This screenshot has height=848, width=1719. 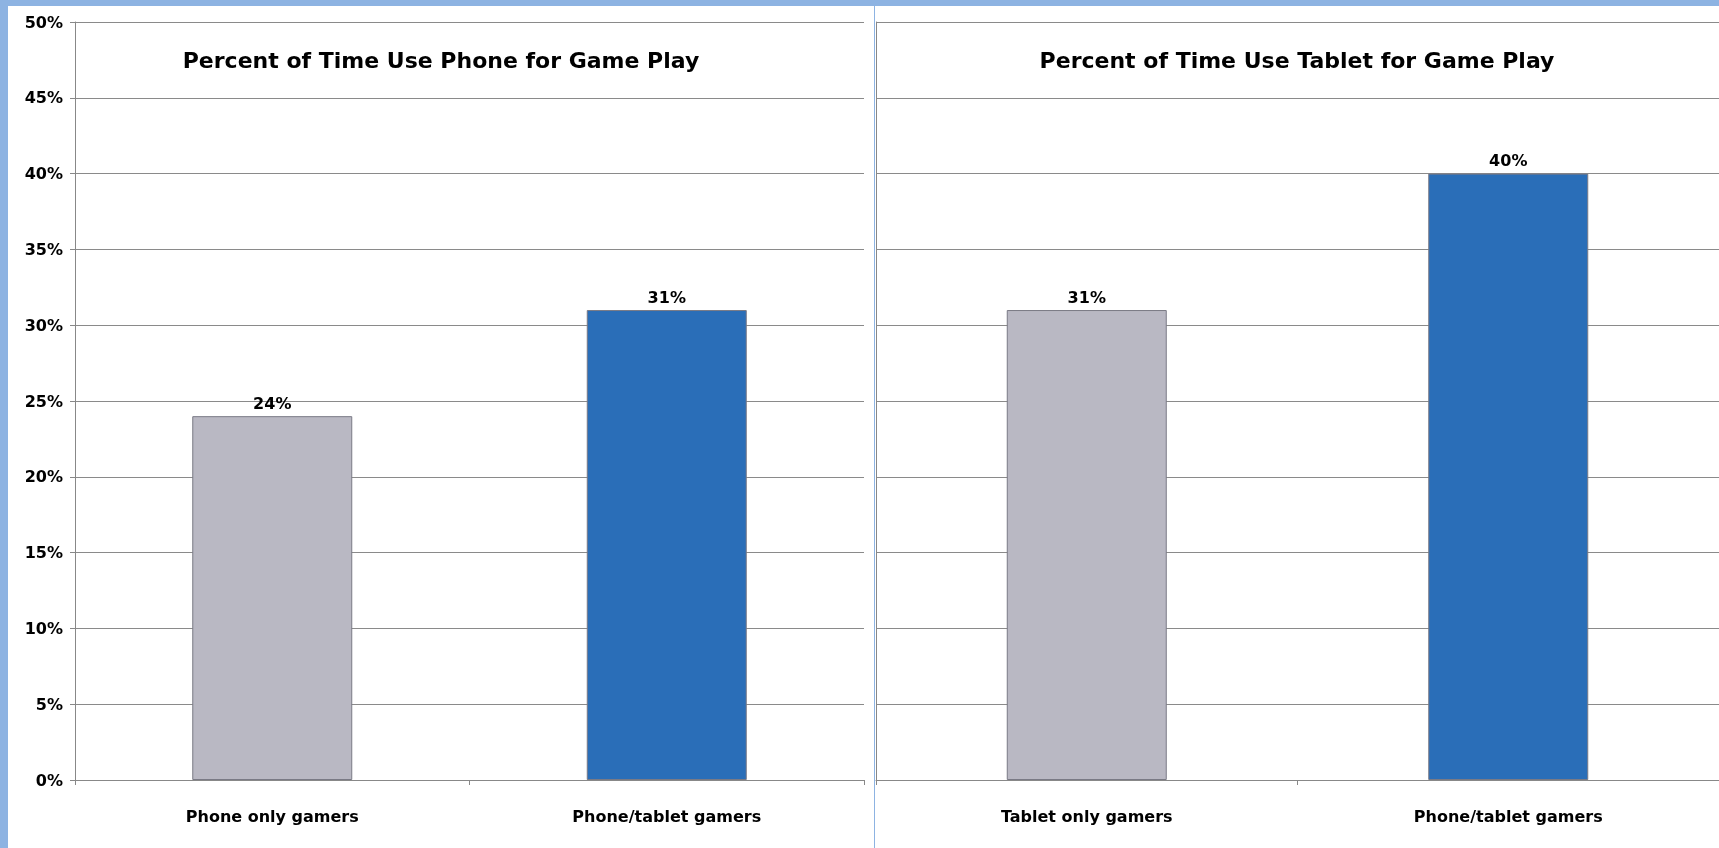 I want to click on y-tick-label: 25%, so click(x=43, y=401).